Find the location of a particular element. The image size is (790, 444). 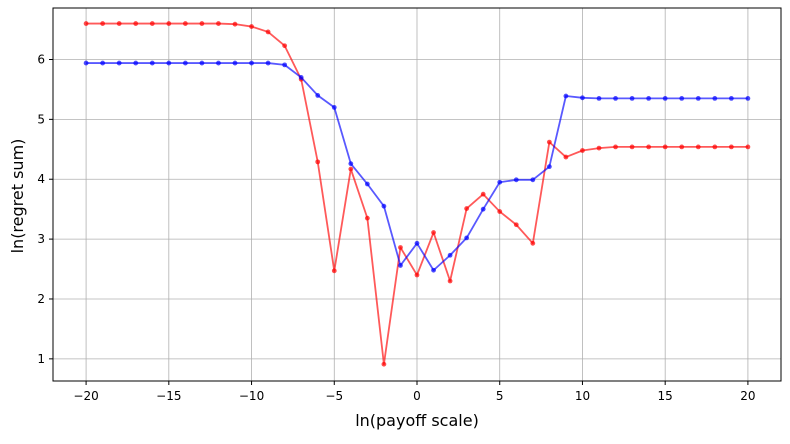

y-tick-label: 1 is located at coordinates (41, 359).